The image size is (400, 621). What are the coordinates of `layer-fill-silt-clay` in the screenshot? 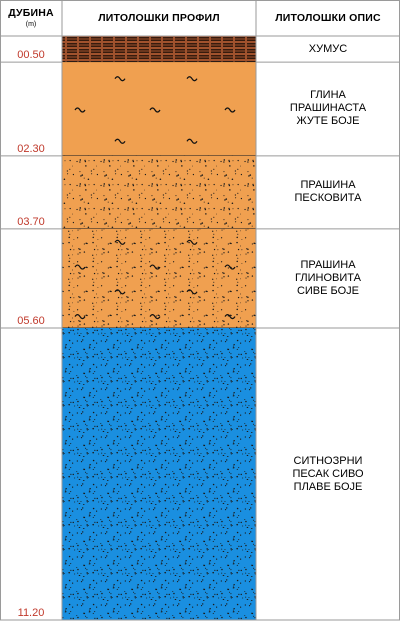 It's located at (159, 278).